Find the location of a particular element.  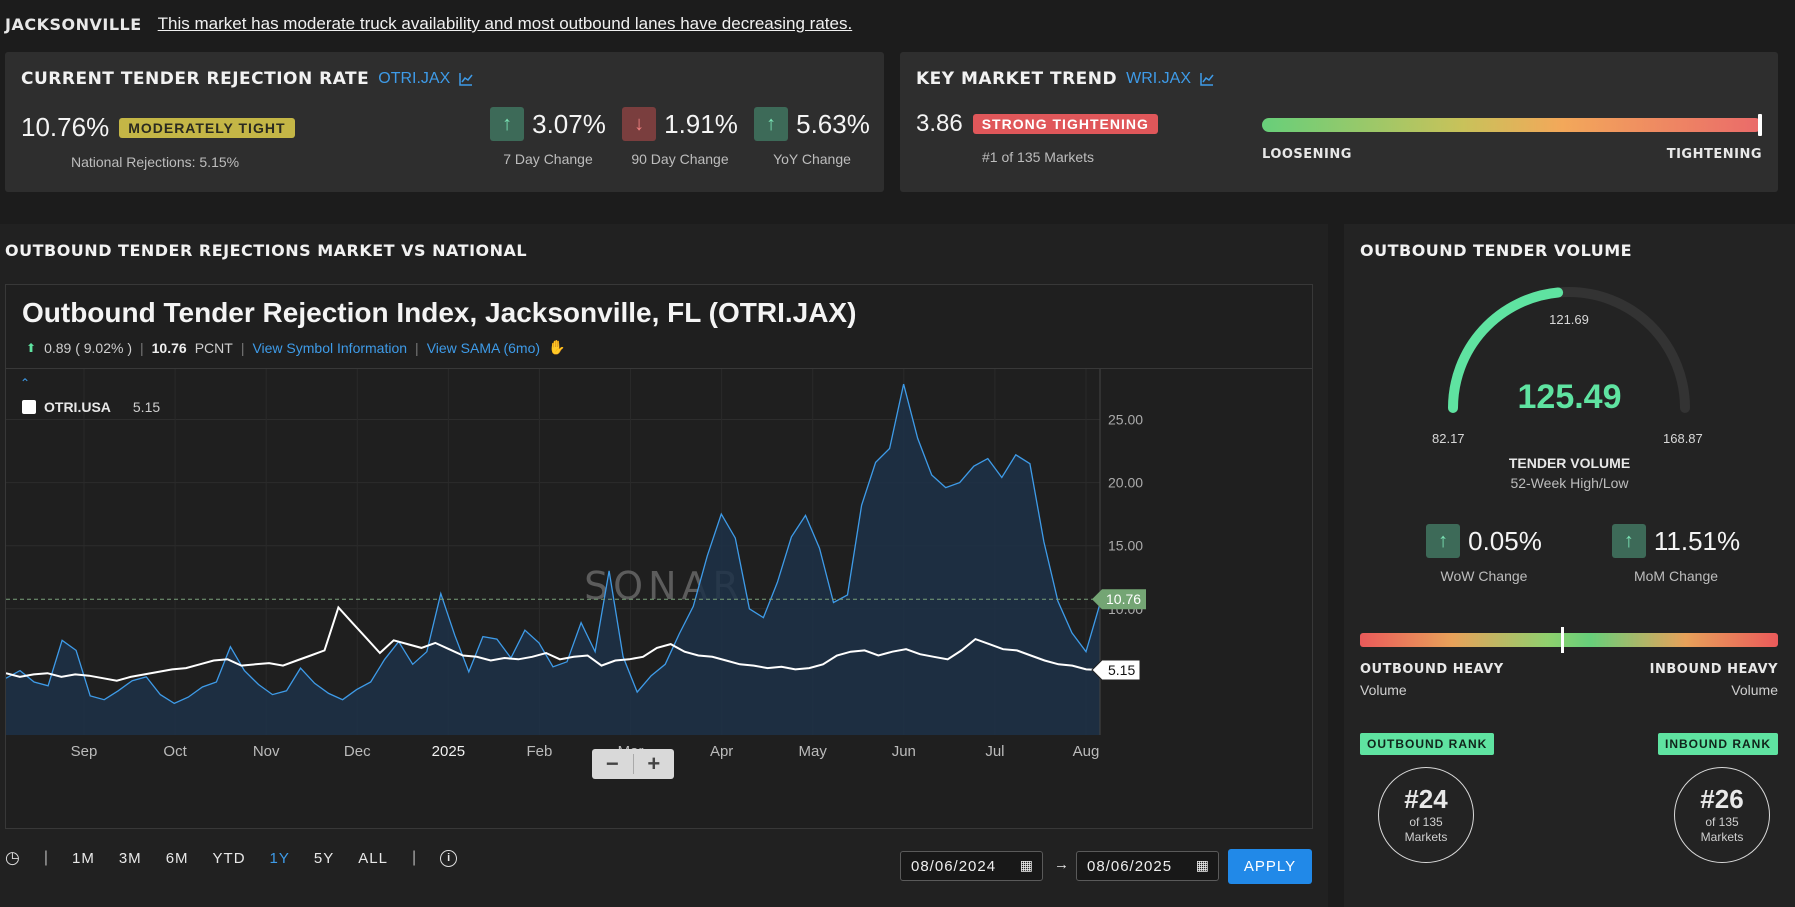

end-date-input: 08/06/2025 ▦ is located at coordinates (1147, 866).